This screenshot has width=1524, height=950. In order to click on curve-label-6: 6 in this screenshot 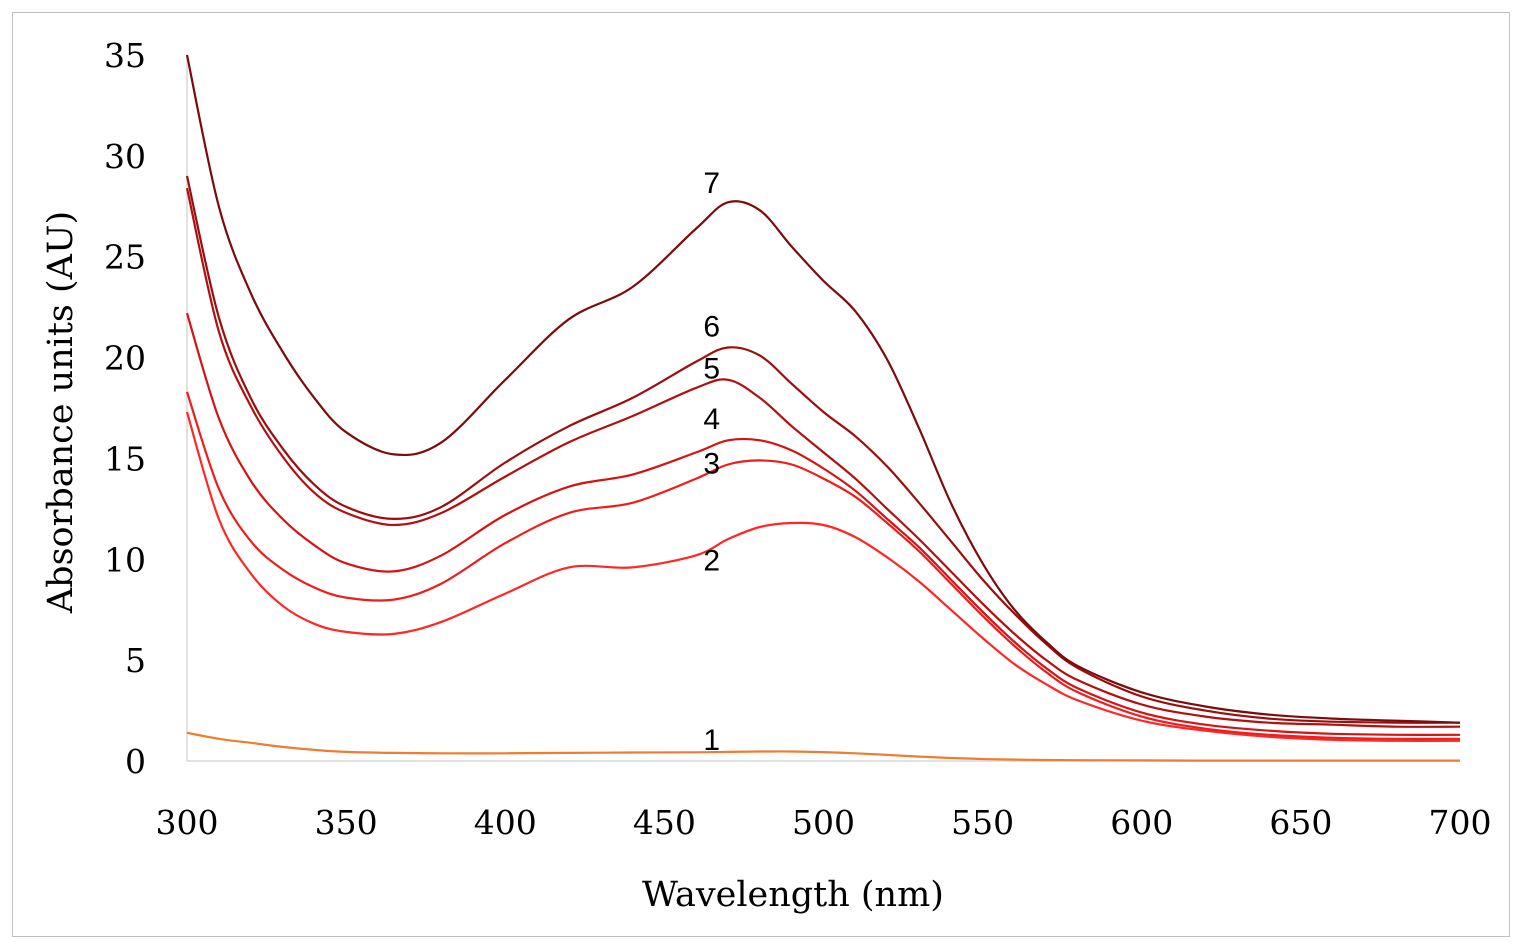, I will do `click(711, 326)`.